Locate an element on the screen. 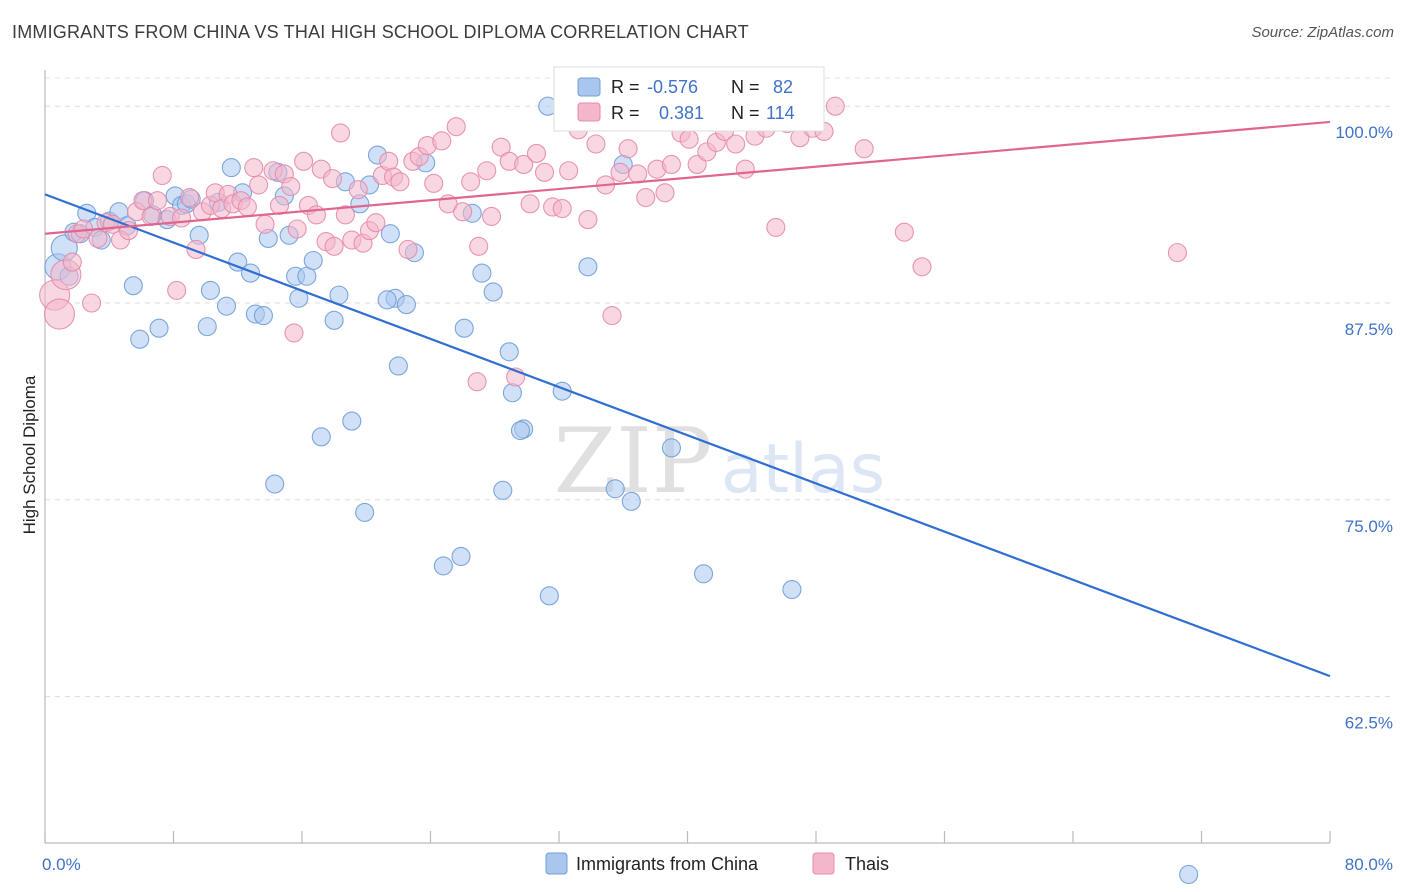 This screenshot has height=892, width=1406. legend-n-label-thais: N = is located at coordinates (745, 113).